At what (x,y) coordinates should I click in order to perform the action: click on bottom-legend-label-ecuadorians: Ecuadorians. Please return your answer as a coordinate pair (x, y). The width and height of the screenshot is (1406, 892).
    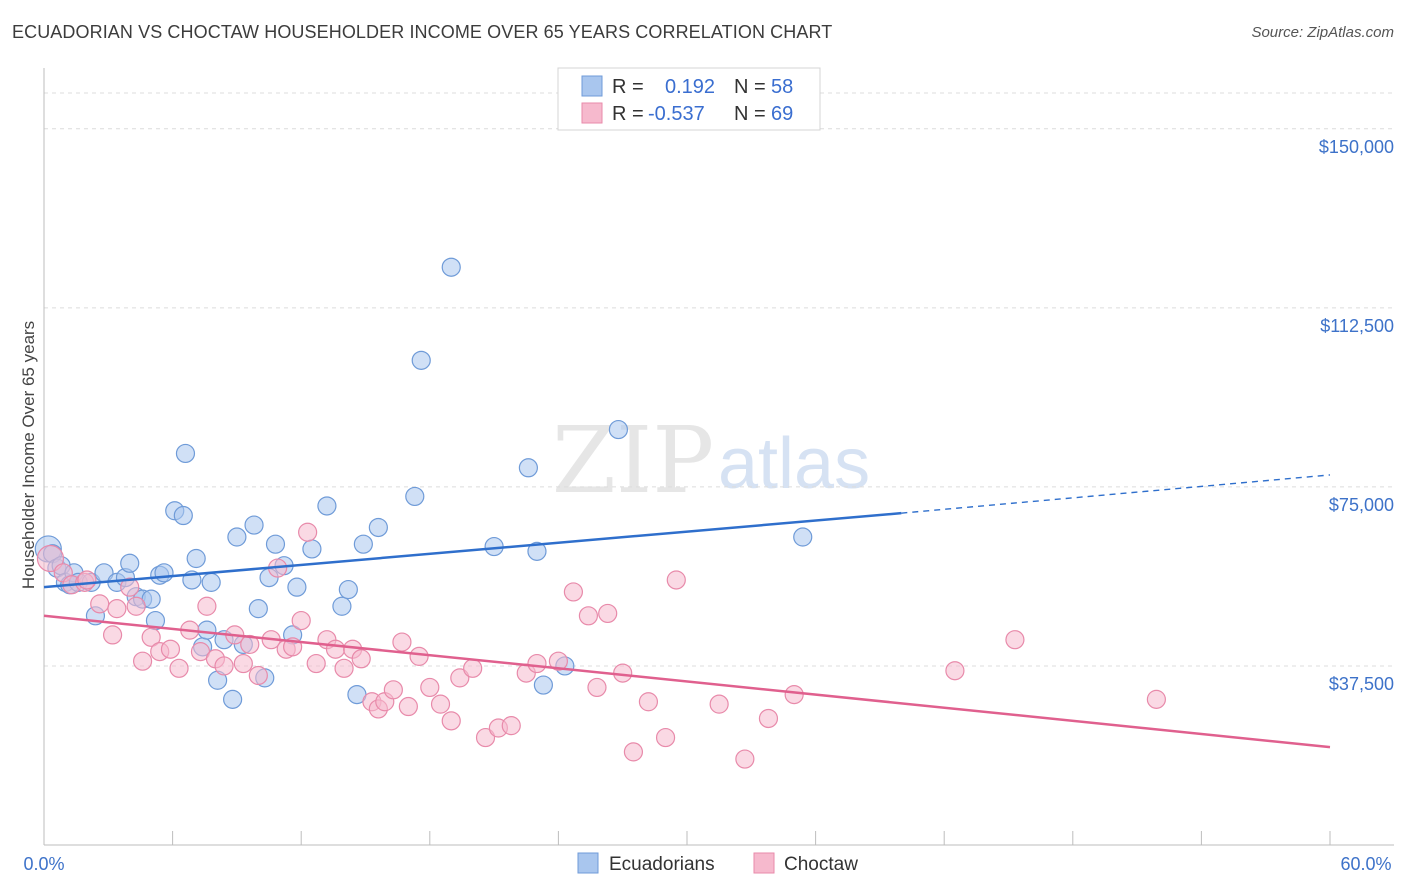
    Looking at the image, I should click on (662, 864).